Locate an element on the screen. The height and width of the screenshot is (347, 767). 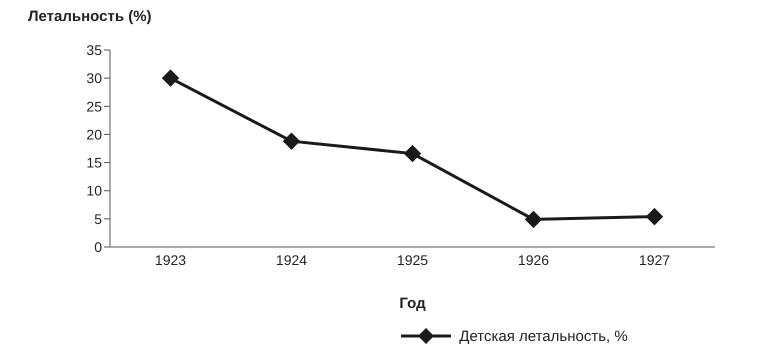
y-tick-label: 15 is located at coordinates (94, 162).